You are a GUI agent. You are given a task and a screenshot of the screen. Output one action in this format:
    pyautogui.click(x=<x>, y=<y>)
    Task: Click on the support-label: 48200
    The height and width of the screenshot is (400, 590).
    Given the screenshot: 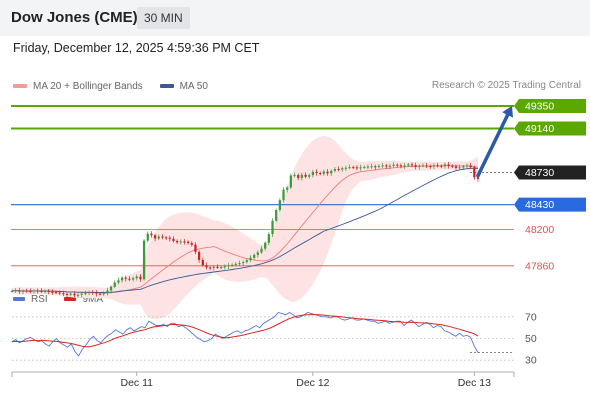 What is the action you would take?
    pyautogui.click(x=539, y=230)
    